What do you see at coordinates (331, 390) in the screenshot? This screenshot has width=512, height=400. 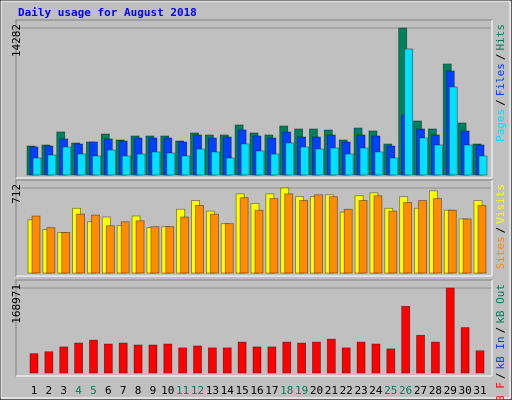 I see `x-tick-label: 21` at bounding box center [331, 390].